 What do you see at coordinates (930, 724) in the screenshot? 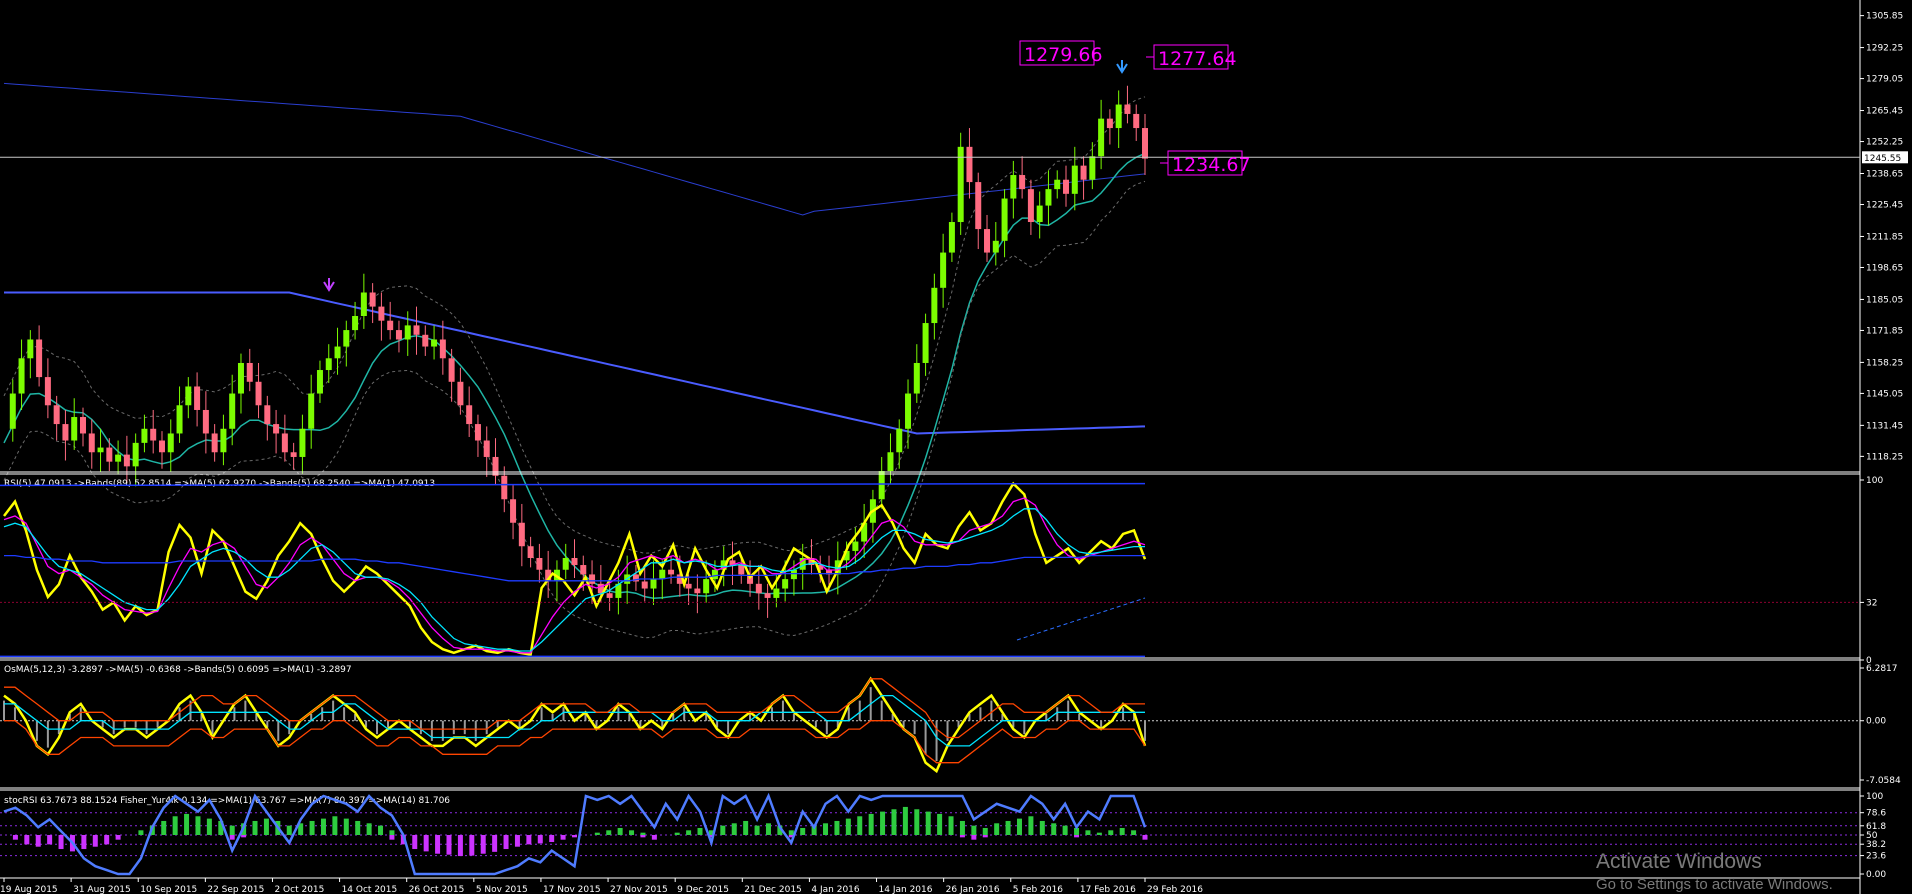
I see `osma-histogram` at bounding box center [930, 724].